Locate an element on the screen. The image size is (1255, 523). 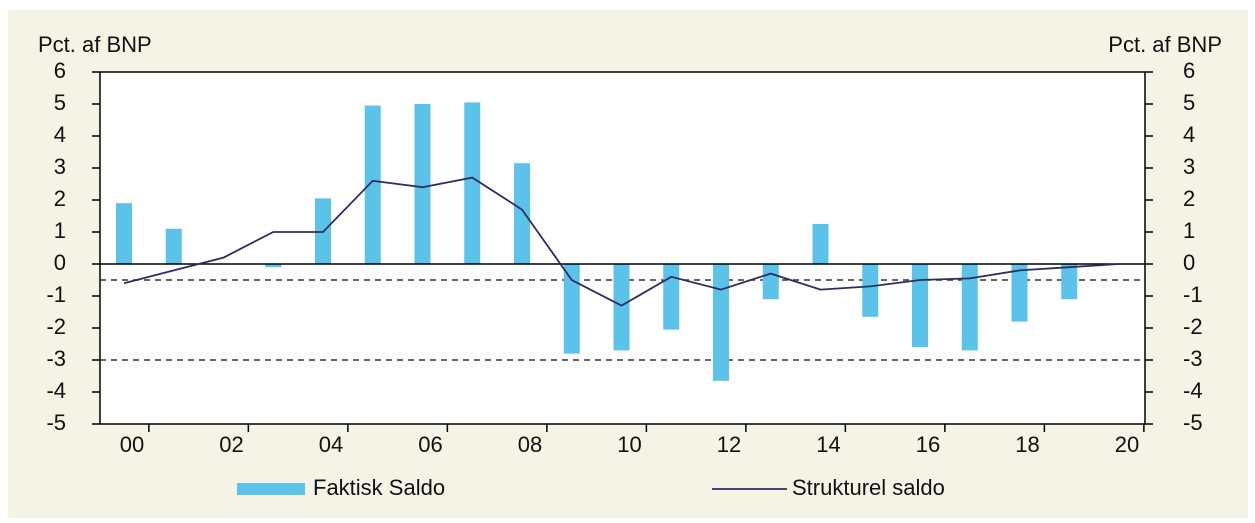
x-tick-label: 06 is located at coordinates (430, 444).